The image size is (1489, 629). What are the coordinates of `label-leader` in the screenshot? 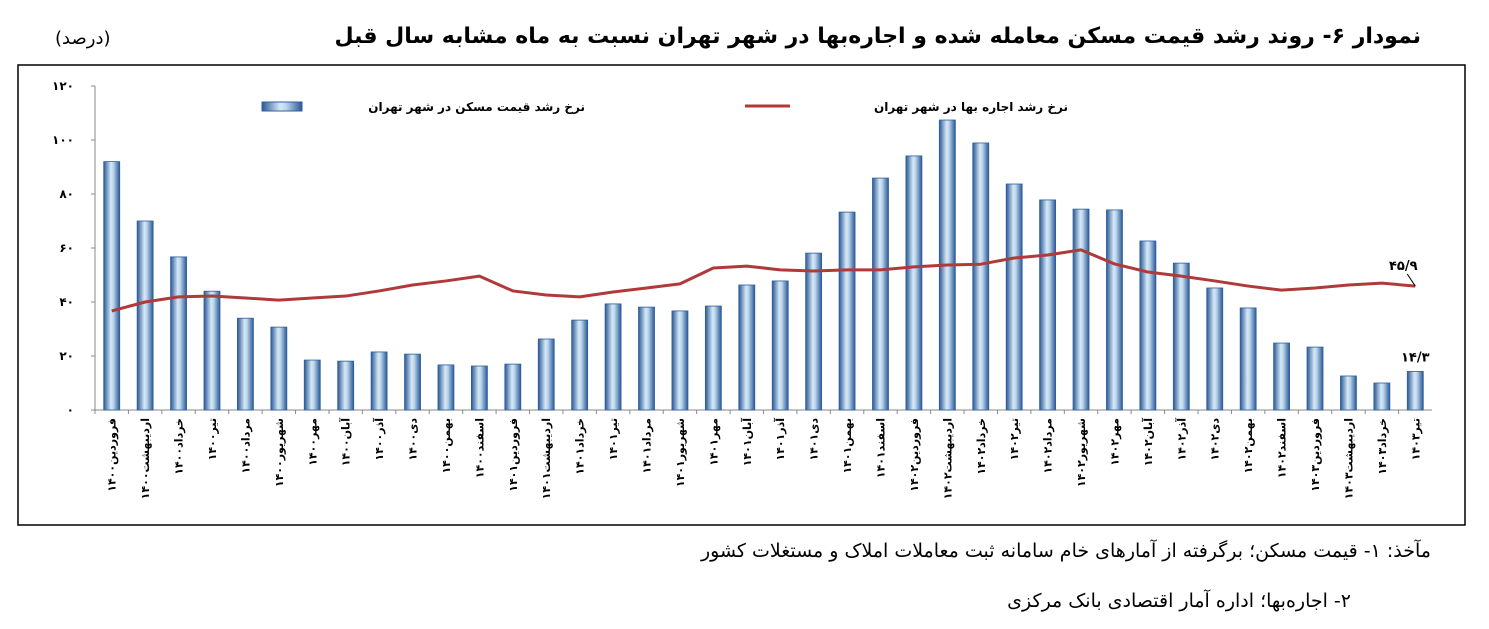 It's located at (1411, 280).